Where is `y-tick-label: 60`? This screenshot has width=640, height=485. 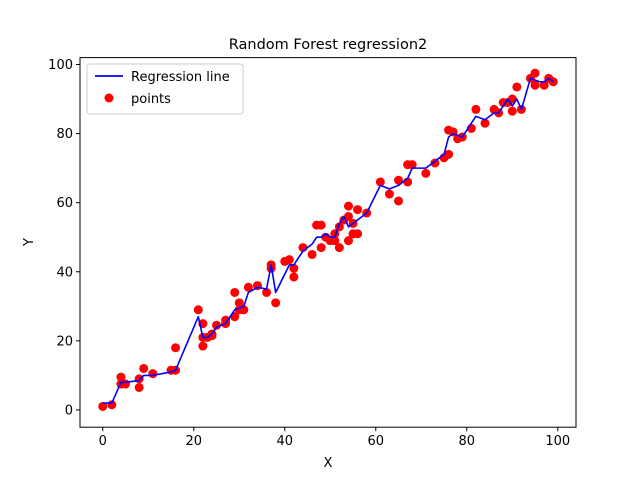 y-tick-label: 60 is located at coordinates (64, 203).